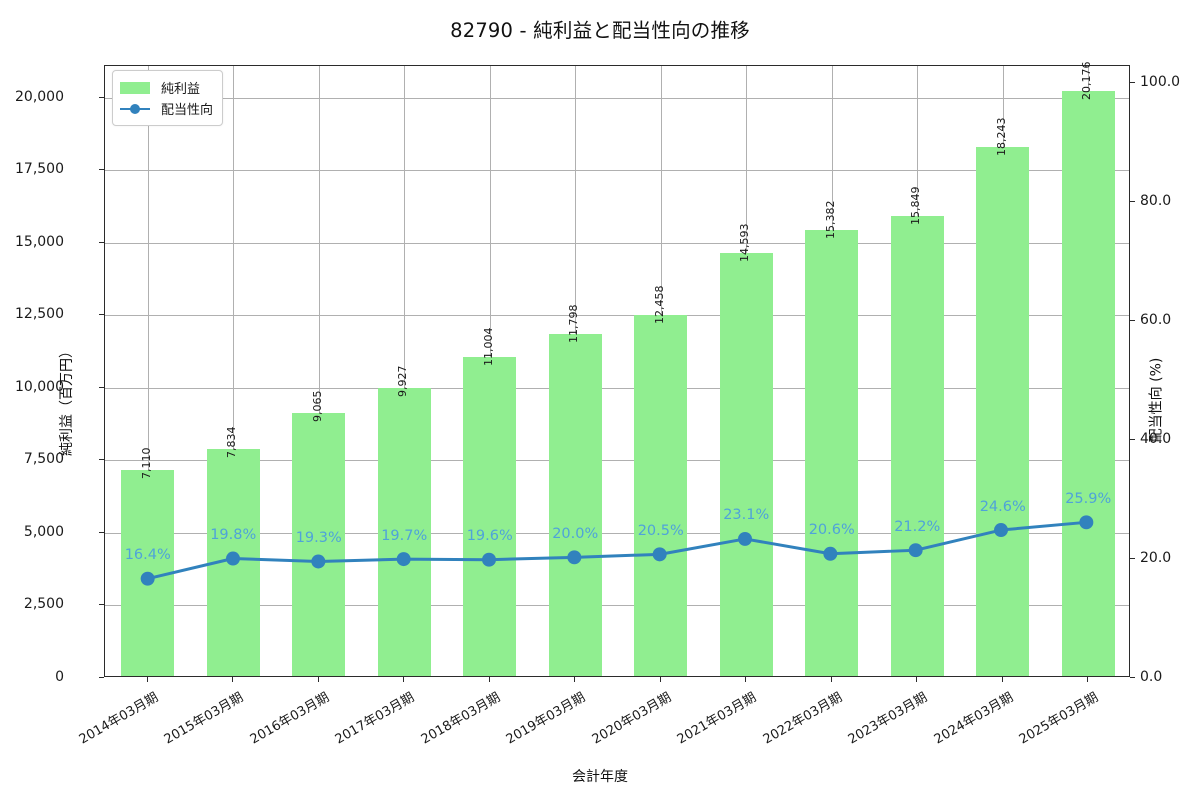 This screenshot has height=800, width=1200. What do you see at coordinates (574, 323) in the screenshot?
I see `bar-value-label: 11,798` at bounding box center [574, 323].